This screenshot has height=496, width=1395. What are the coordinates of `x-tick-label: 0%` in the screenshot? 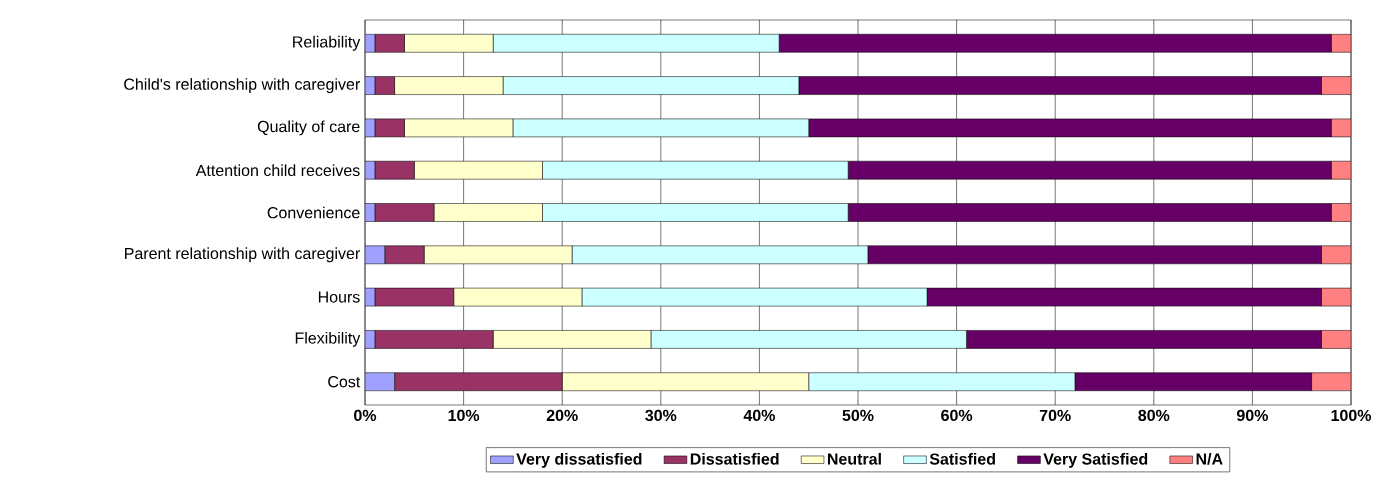 It's located at (365, 415).